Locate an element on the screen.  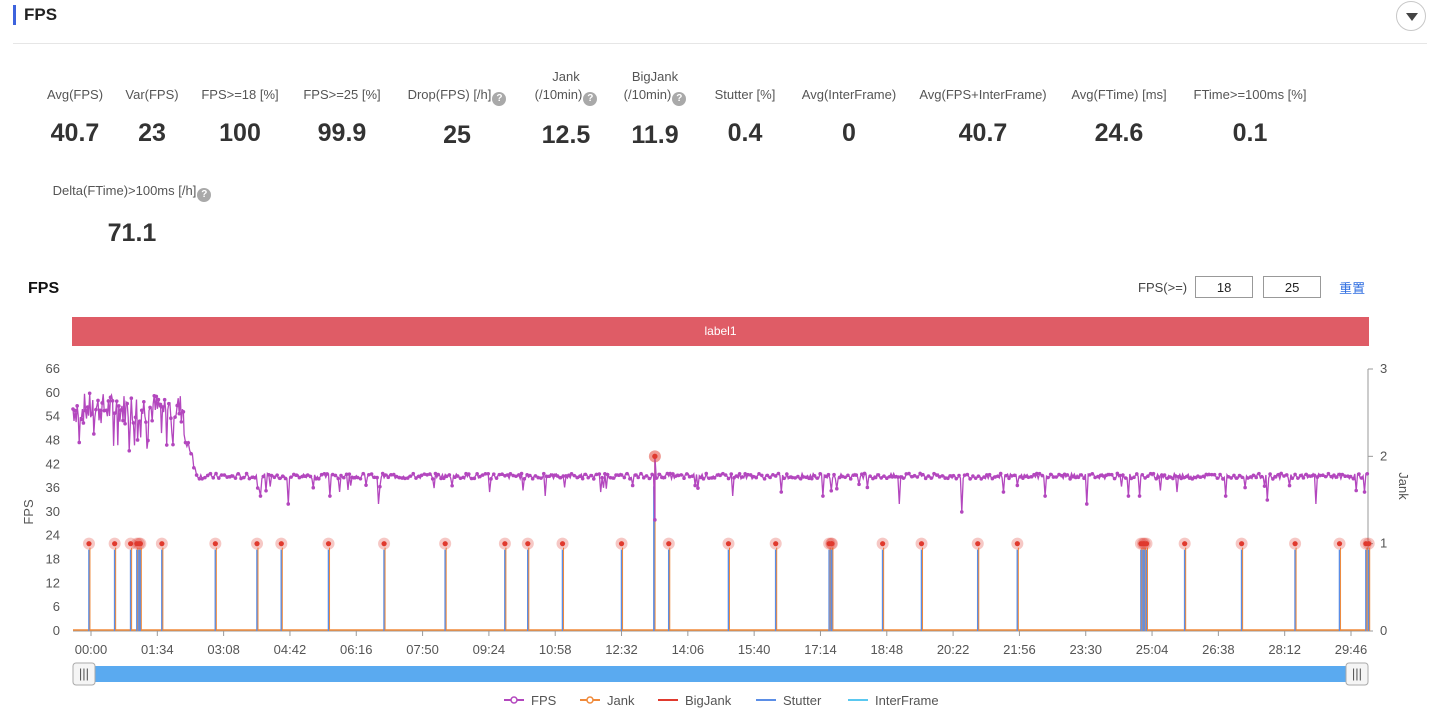
legend-item-jank: Jank is located at coordinates (607, 700).